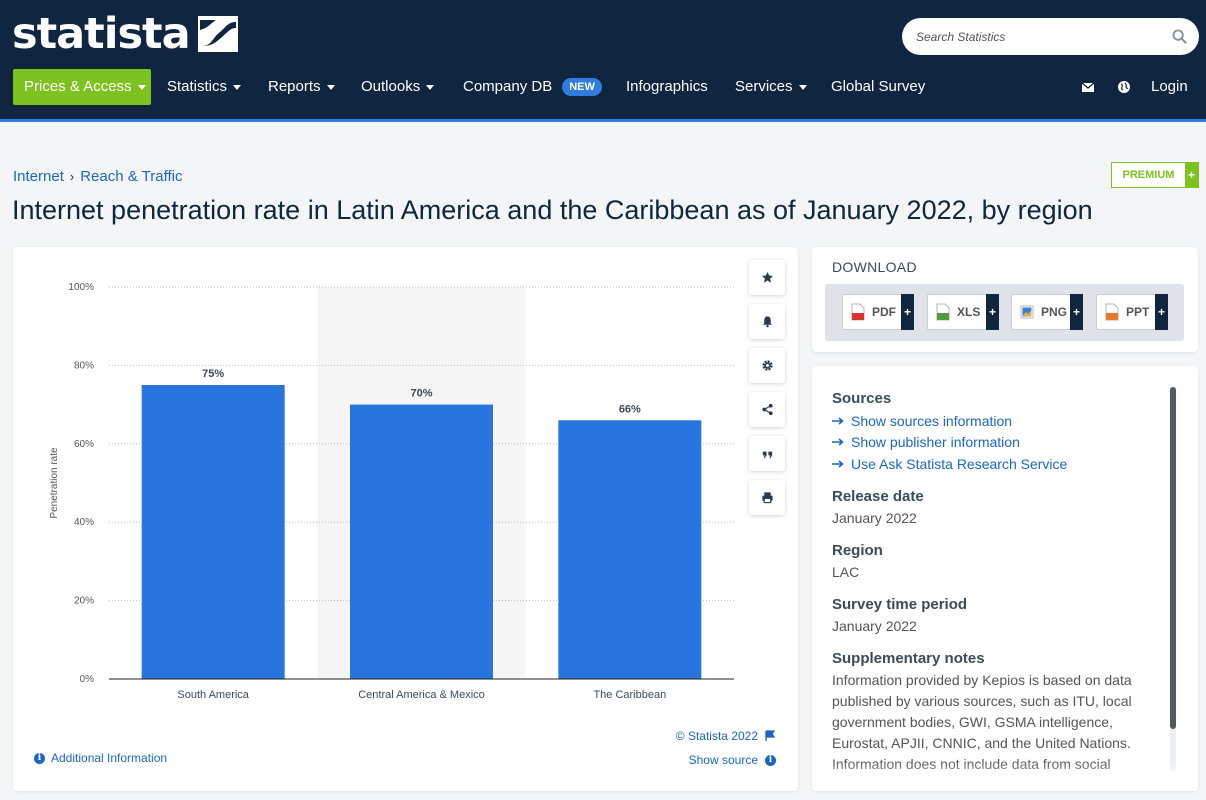 The height and width of the screenshot is (800, 1206). What do you see at coordinates (54, 483) in the screenshot?
I see `y-axis-label: Penetration rate` at bounding box center [54, 483].